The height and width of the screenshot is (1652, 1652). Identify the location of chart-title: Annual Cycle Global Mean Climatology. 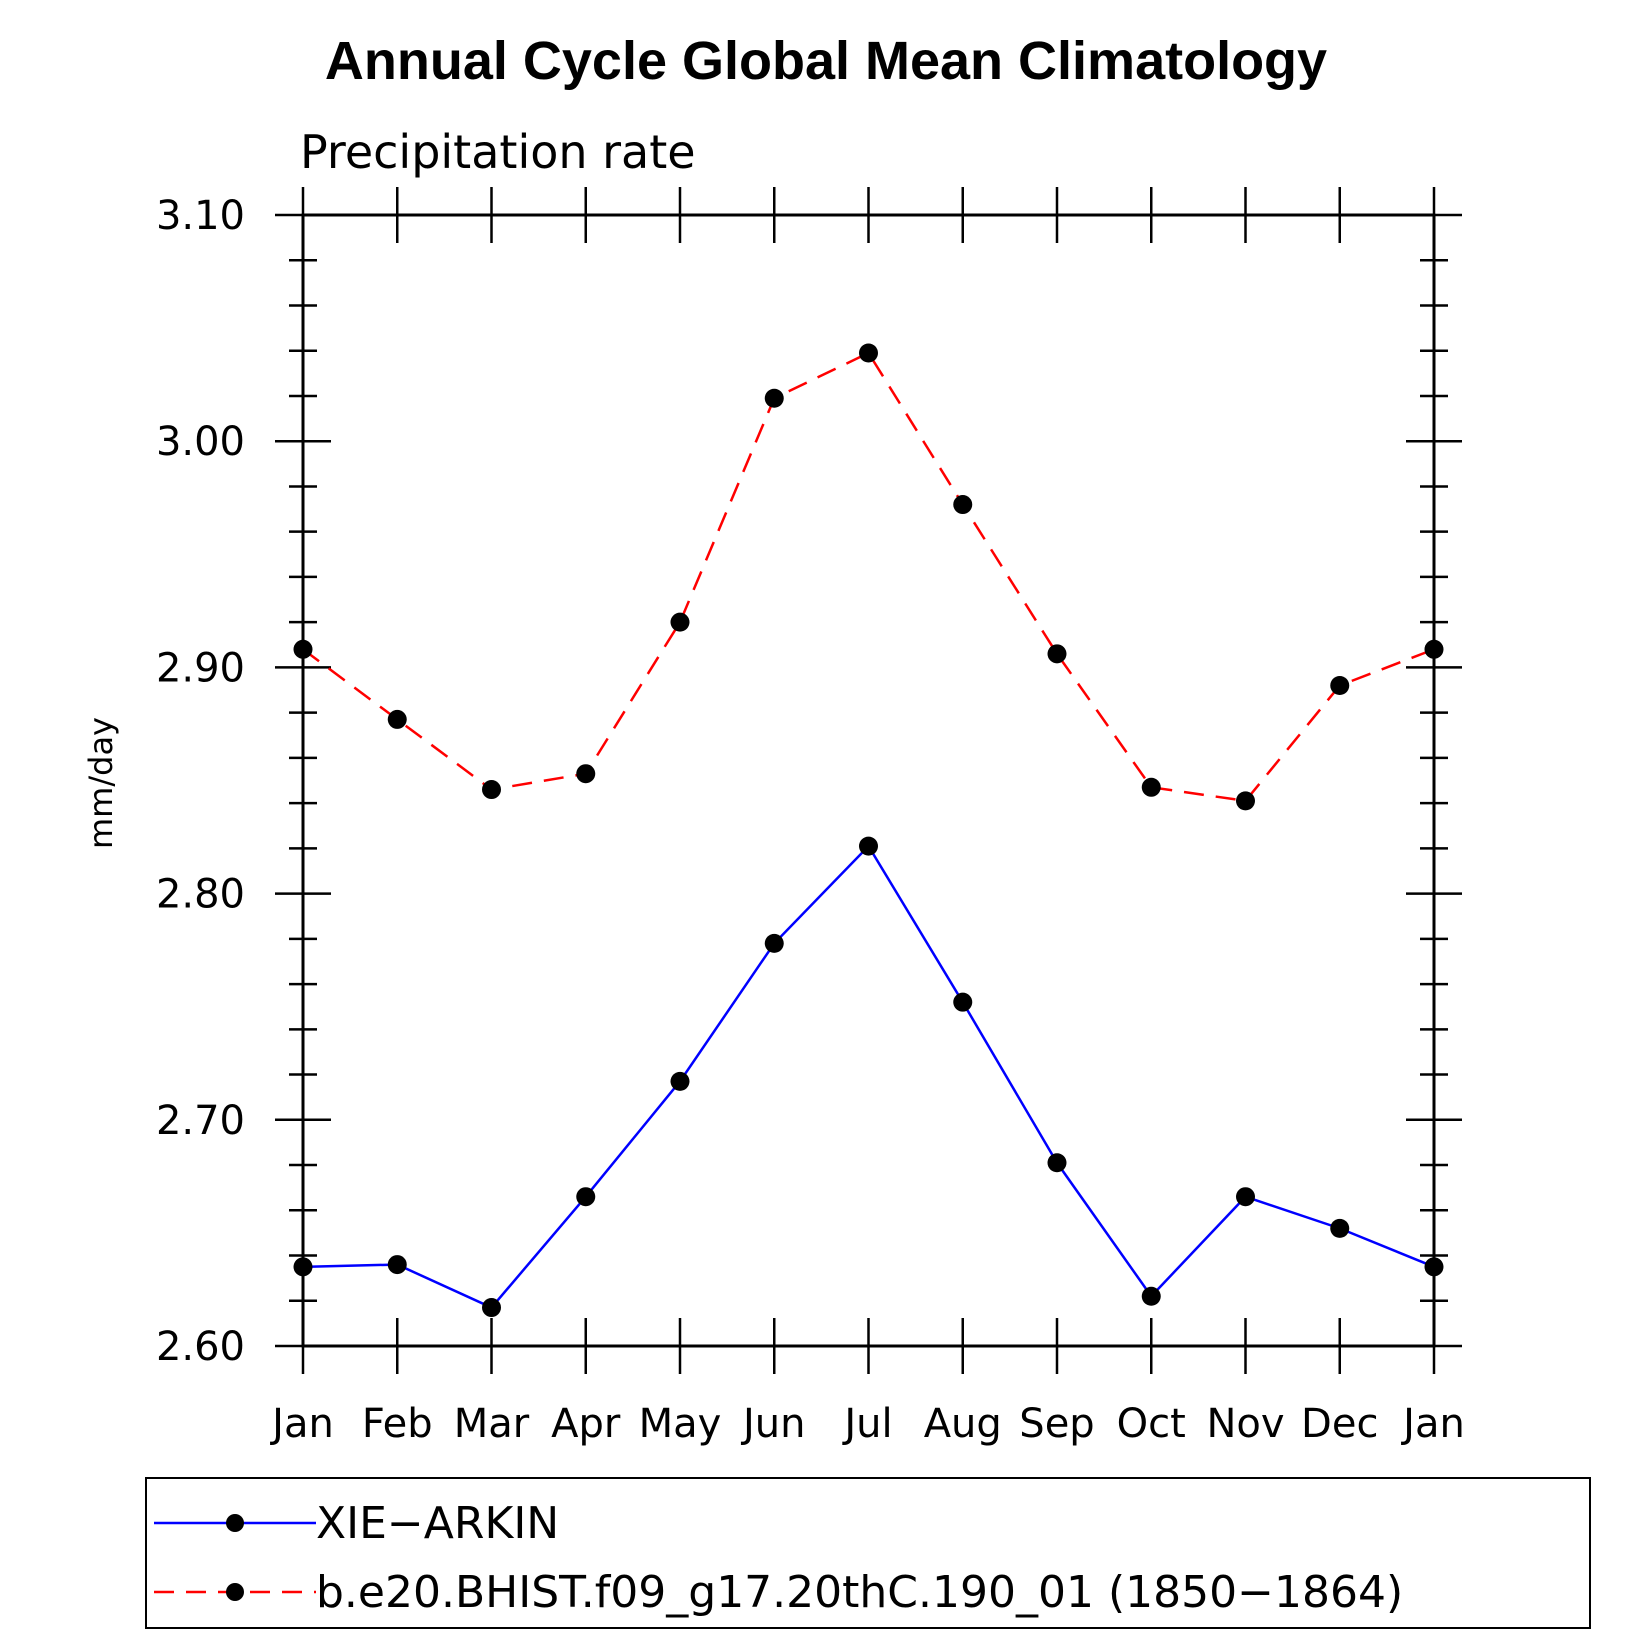
(826, 61).